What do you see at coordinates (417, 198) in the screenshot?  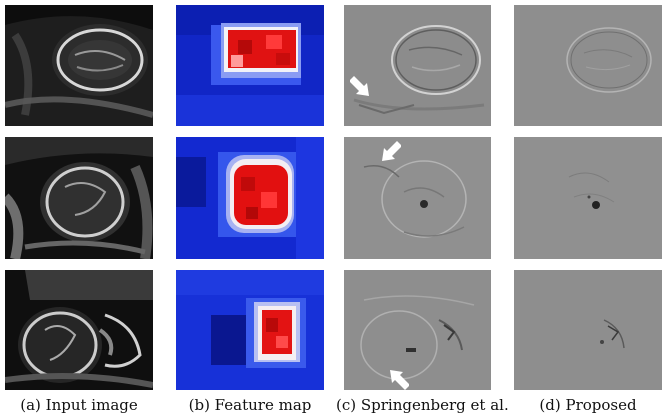 I see `springenberg-map-row2` at bounding box center [417, 198].